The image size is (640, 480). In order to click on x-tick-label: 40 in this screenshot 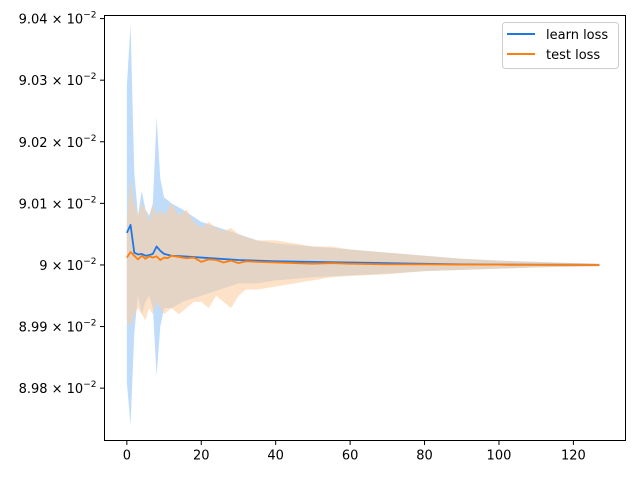, I will do `click(275, 456)`.